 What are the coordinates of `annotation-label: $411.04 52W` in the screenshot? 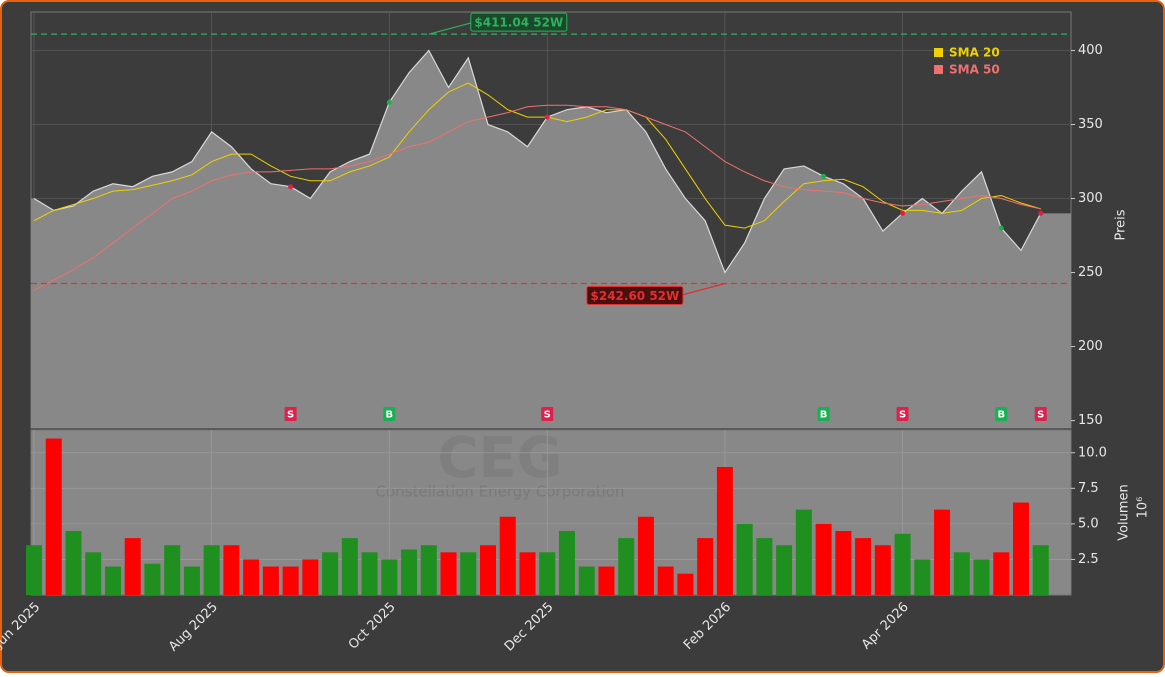 It's located at (518, 23).